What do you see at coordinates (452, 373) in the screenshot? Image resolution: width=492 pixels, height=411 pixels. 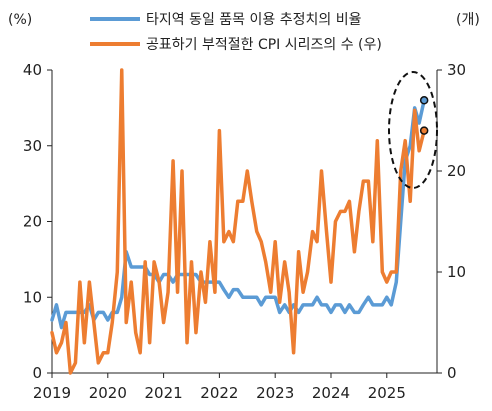 I see `right-tick-label: 0` at bounding box center [452, 373].